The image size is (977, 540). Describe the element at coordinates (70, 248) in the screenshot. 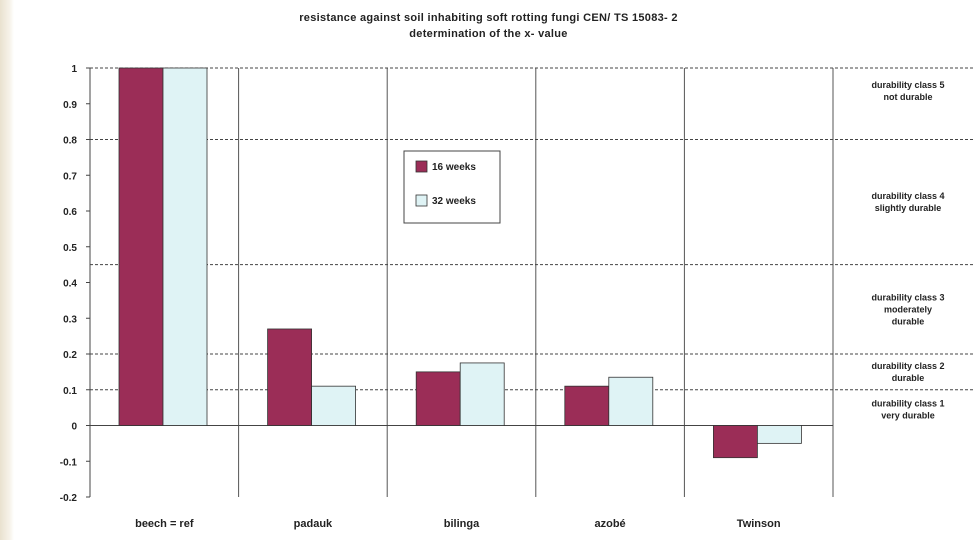

I see `y-tick-label: 0.5` at that location.